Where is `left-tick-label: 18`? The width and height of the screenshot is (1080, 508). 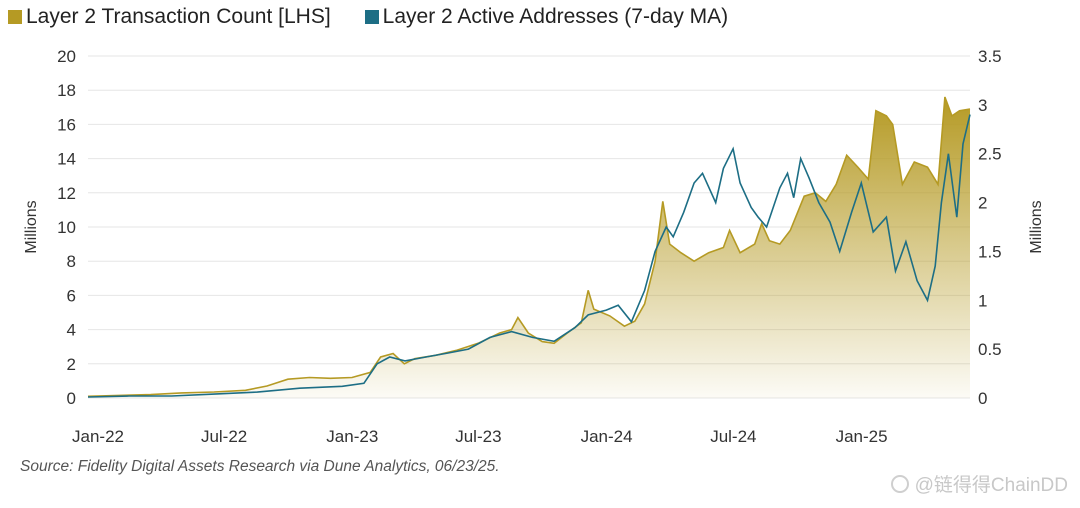
left-tick-label: 18 is located at coordinates (66, 90).